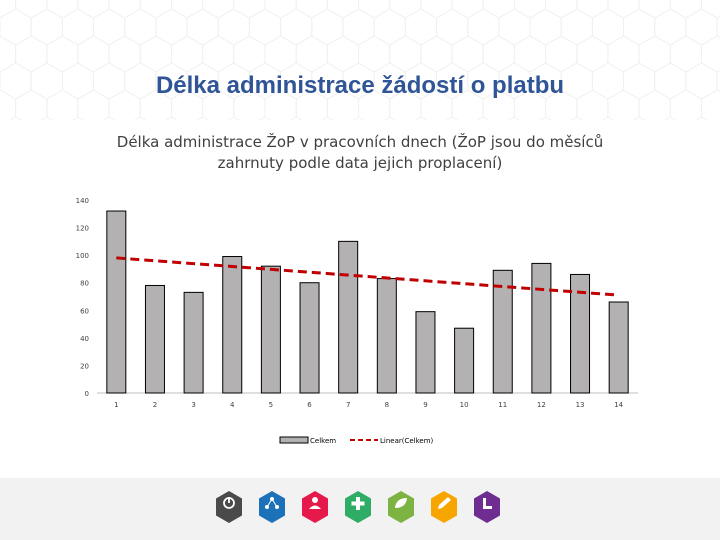  Describe the element at coordinates (84, 366) in the screenshot. I see `y-tick-label: 20` at that location.